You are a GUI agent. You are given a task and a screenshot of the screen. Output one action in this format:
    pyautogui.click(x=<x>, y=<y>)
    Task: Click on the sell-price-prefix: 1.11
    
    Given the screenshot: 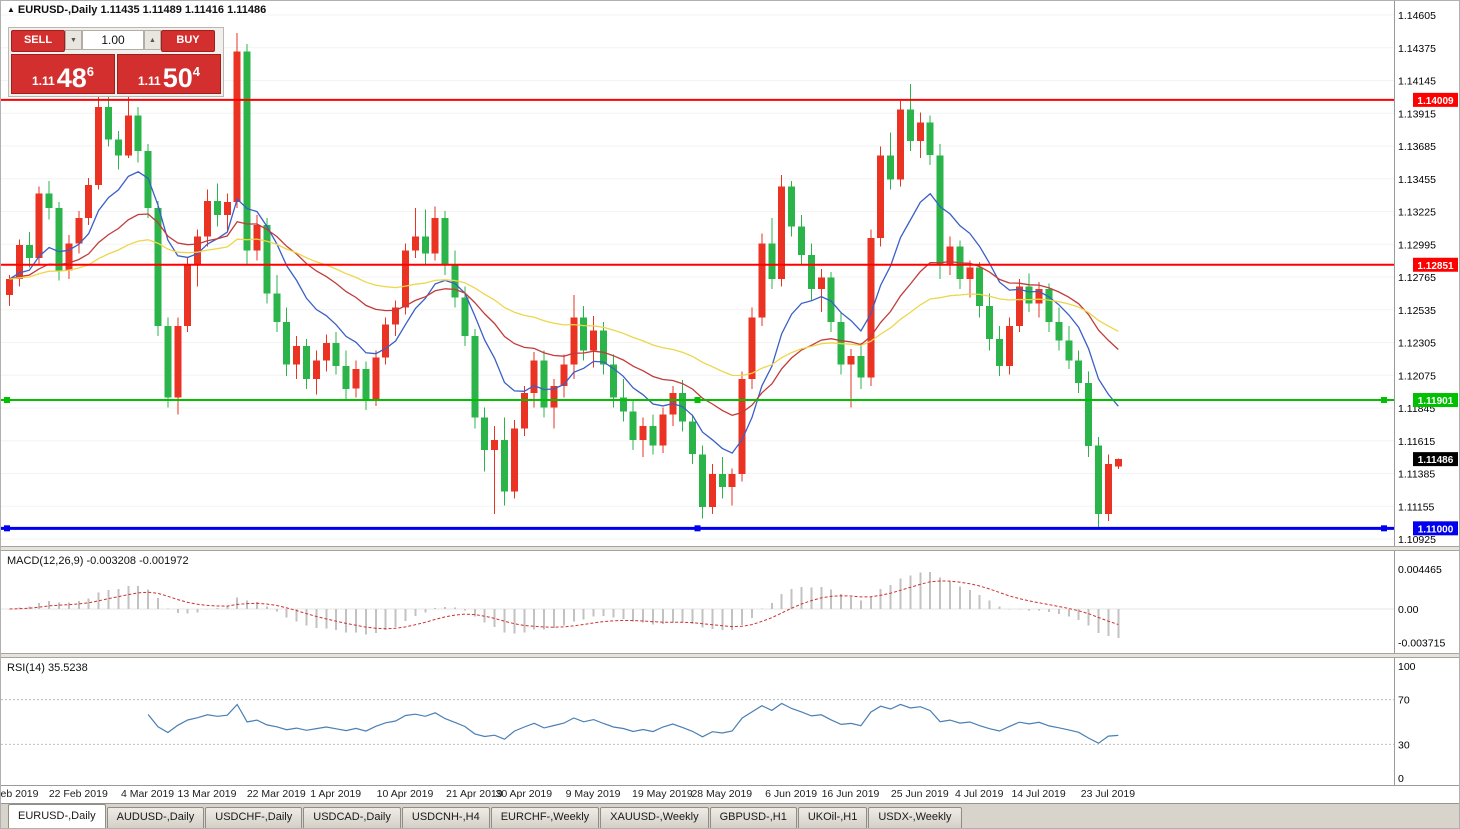 What is the action you would take?
    pyautogui.click(x=43, y=81)
    